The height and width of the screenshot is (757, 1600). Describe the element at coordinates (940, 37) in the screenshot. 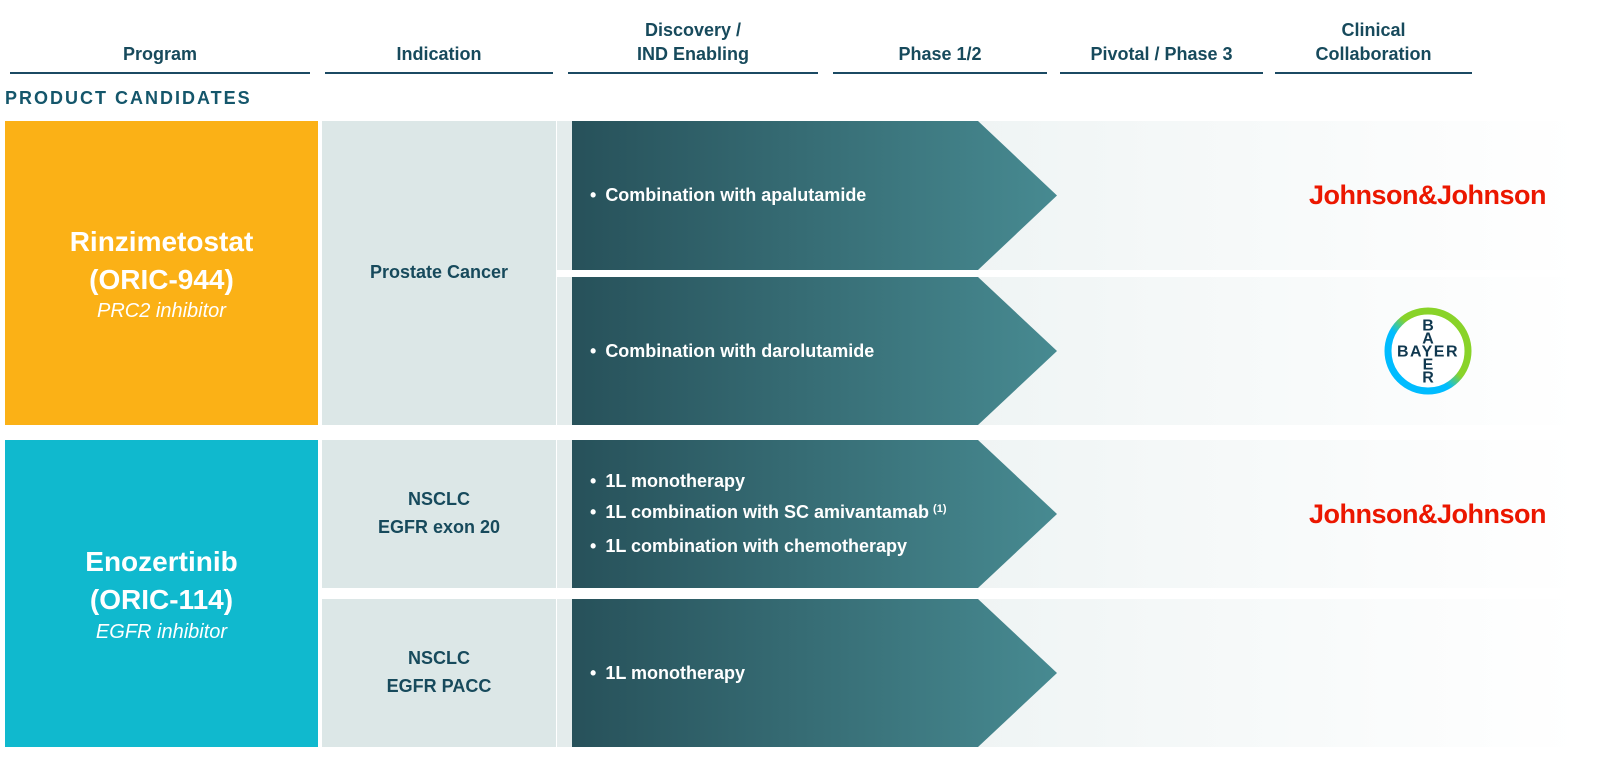

I see `column-header-phase-1-2: Phase 1/2` at that location.